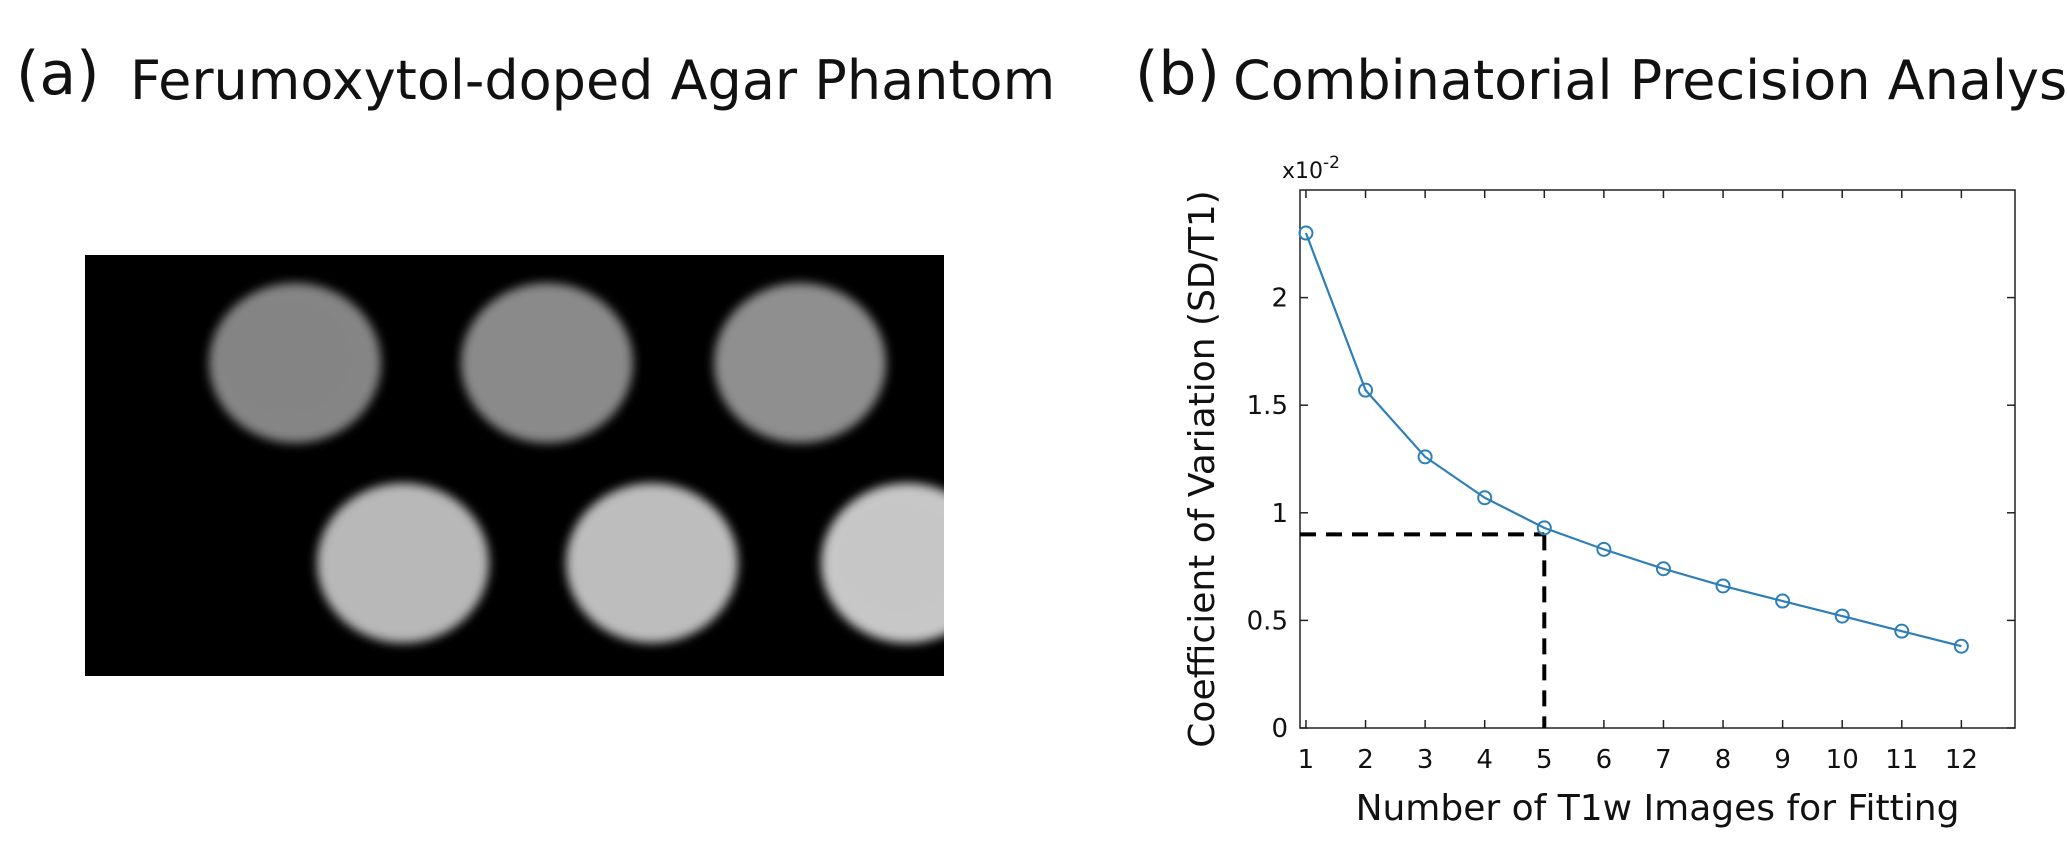  Describe the element at coordinates (1901, 760) in the screenshot. I see `x-tick-label: 11` at that location.